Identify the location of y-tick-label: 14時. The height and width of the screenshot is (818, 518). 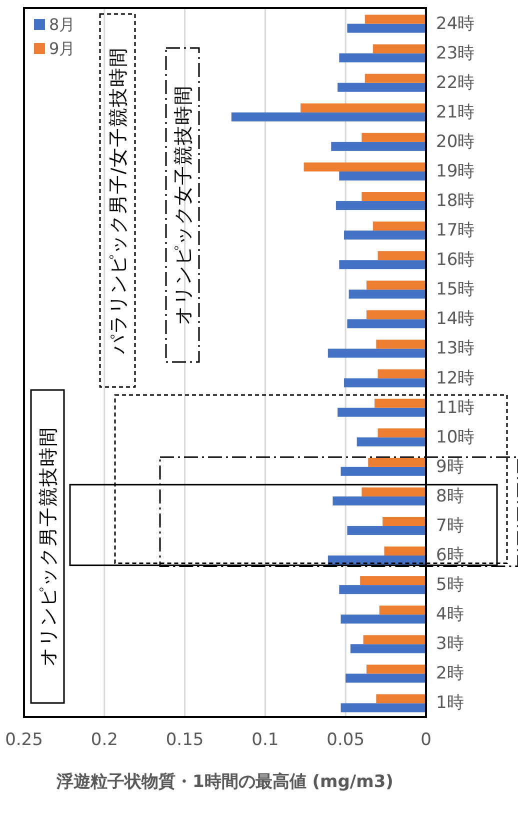
(455, 319).